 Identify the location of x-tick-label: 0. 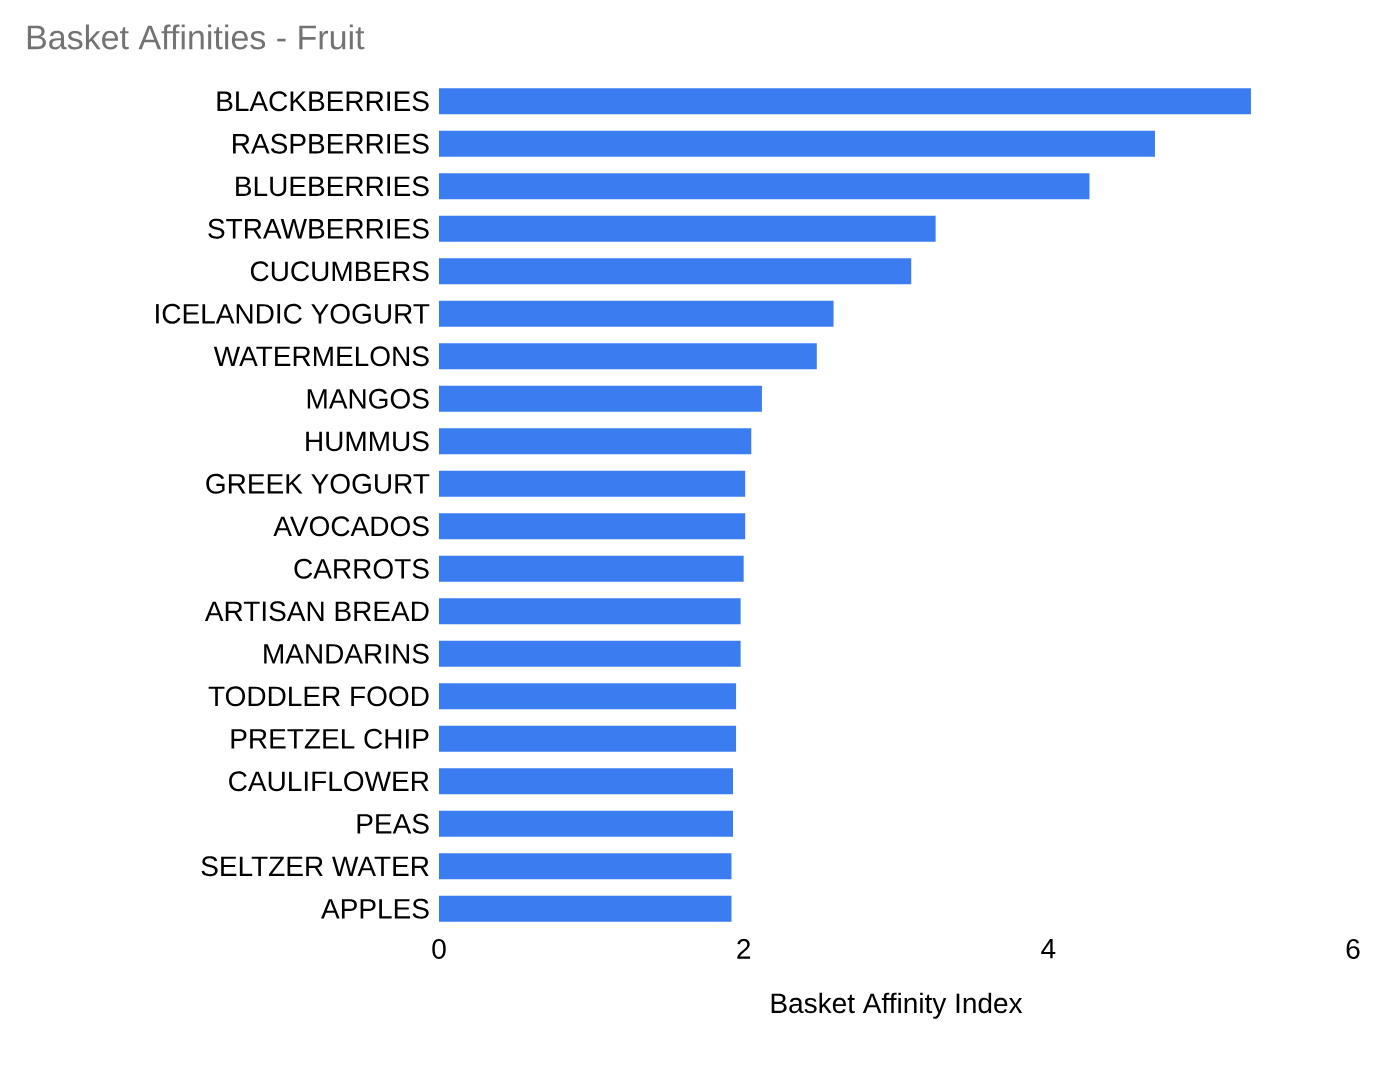
(439, 949).